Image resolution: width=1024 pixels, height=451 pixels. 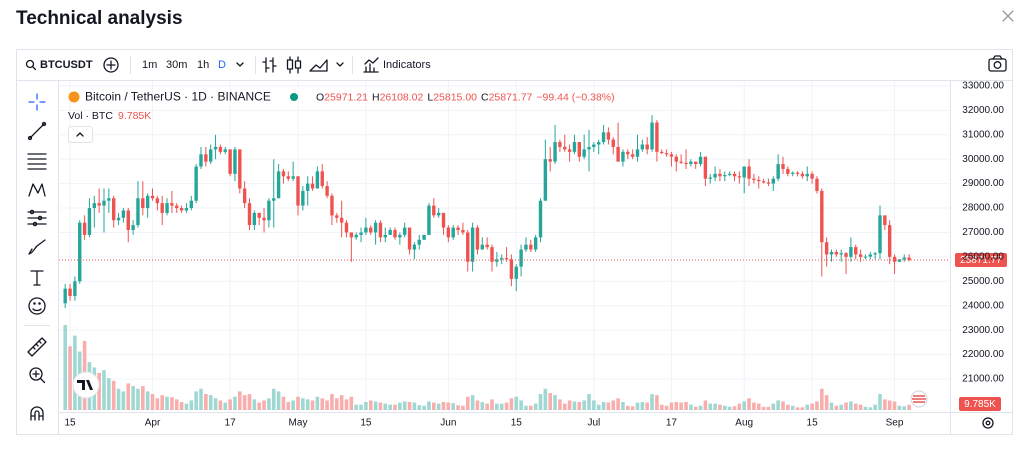 What do you see at coordinates (593, 423) in the screenshot?
I see `x-tick-label: Jul` at bounding box center [593, 423].